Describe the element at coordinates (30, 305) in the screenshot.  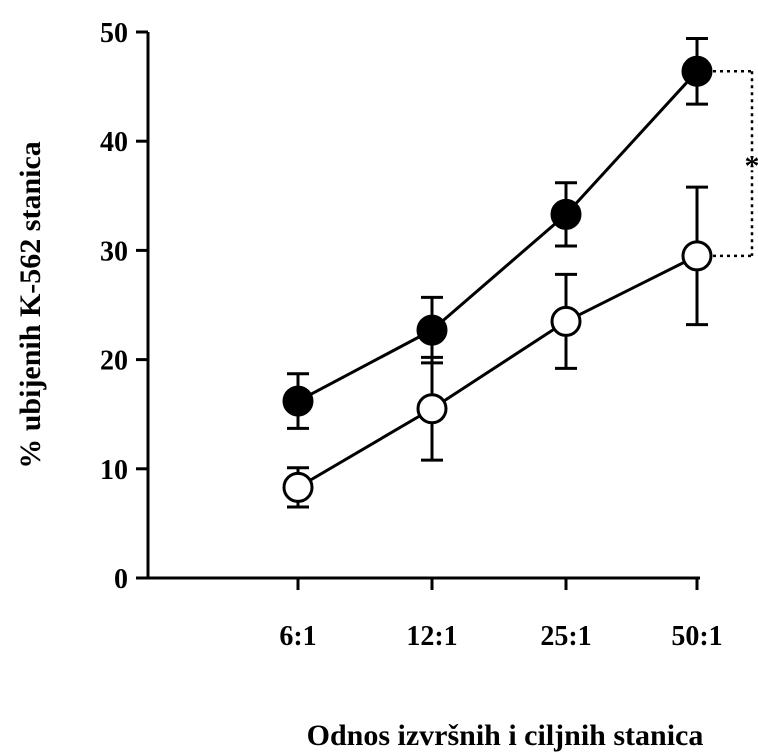
I see `y-axis-title: % ubijenih K-562 stanica` at that location.